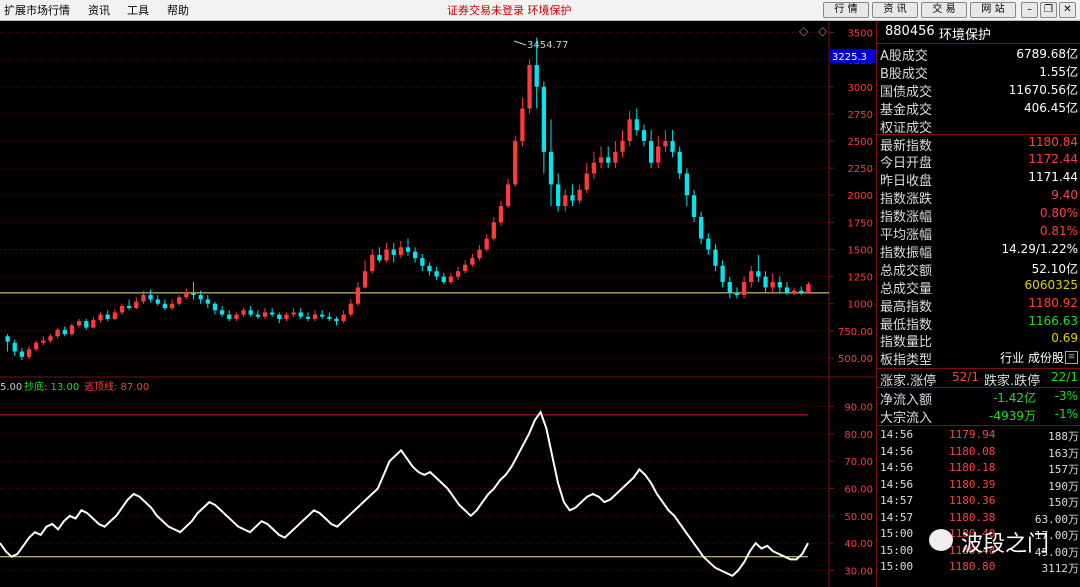  I want to click on y-tick-label: 2500, so click(860, 142).